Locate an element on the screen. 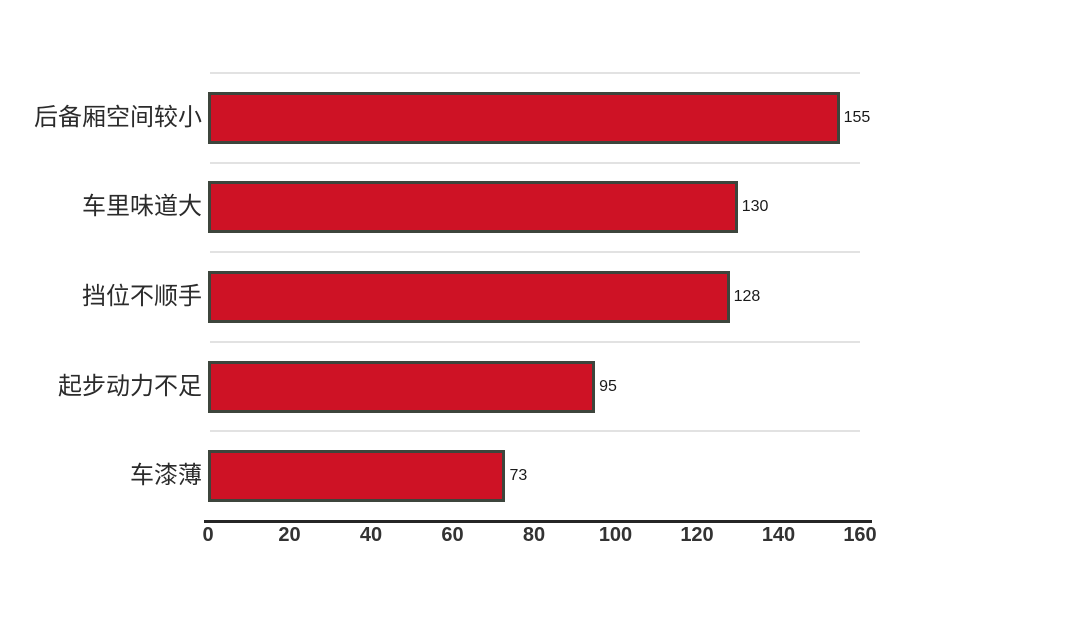 This screenshot has width=1080, height=641. category-label: 后备厢空间较小 is located at coordinates (118, 117).